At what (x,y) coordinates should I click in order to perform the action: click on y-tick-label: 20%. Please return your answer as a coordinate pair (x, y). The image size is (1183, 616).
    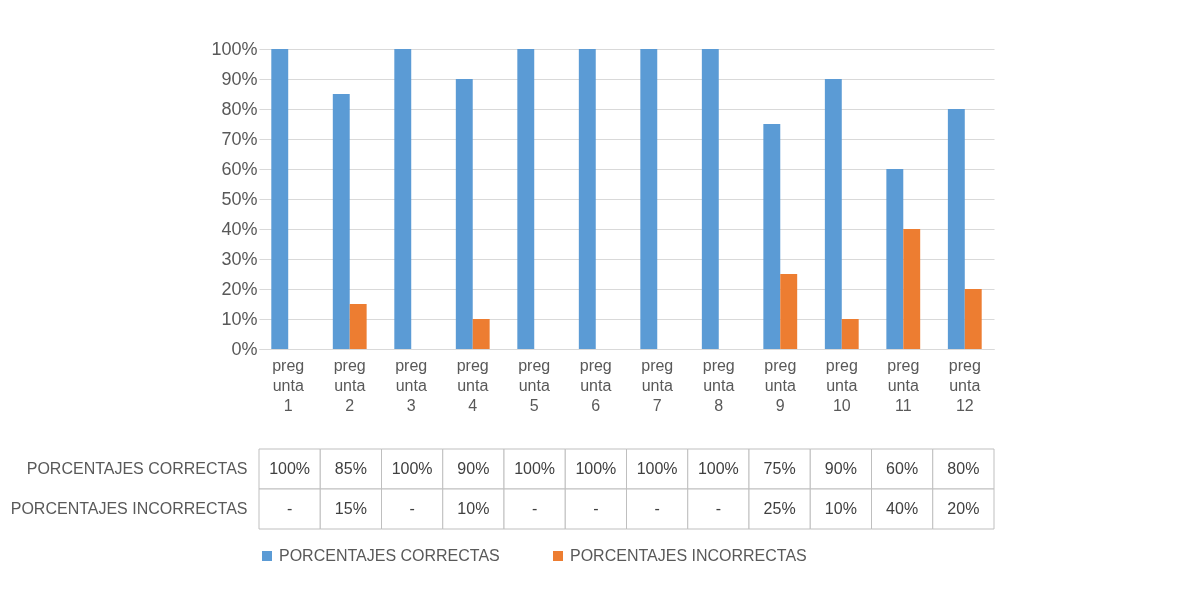
    Looking at the image, I should click on (239, 288).